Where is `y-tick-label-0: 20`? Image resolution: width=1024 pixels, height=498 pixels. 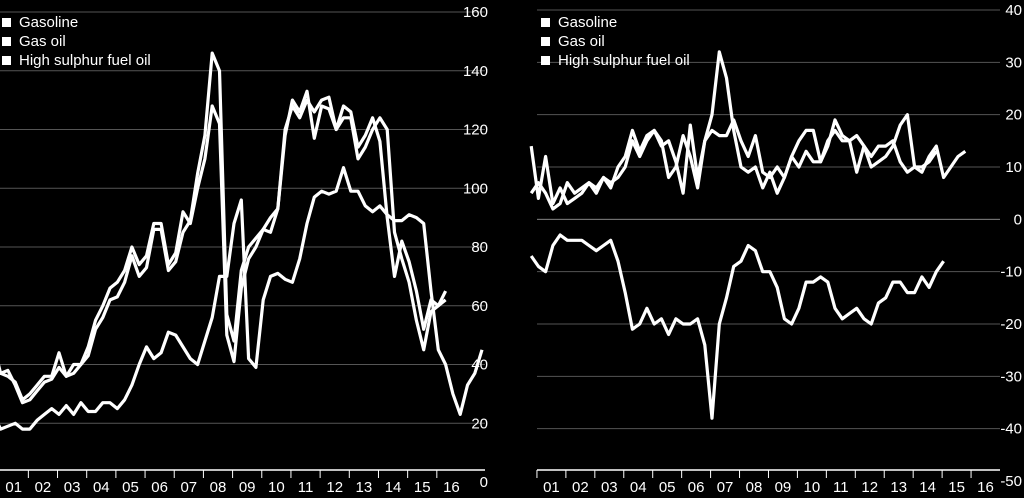 y-tick-label-0: 20 is located at coordinates (479, 423).